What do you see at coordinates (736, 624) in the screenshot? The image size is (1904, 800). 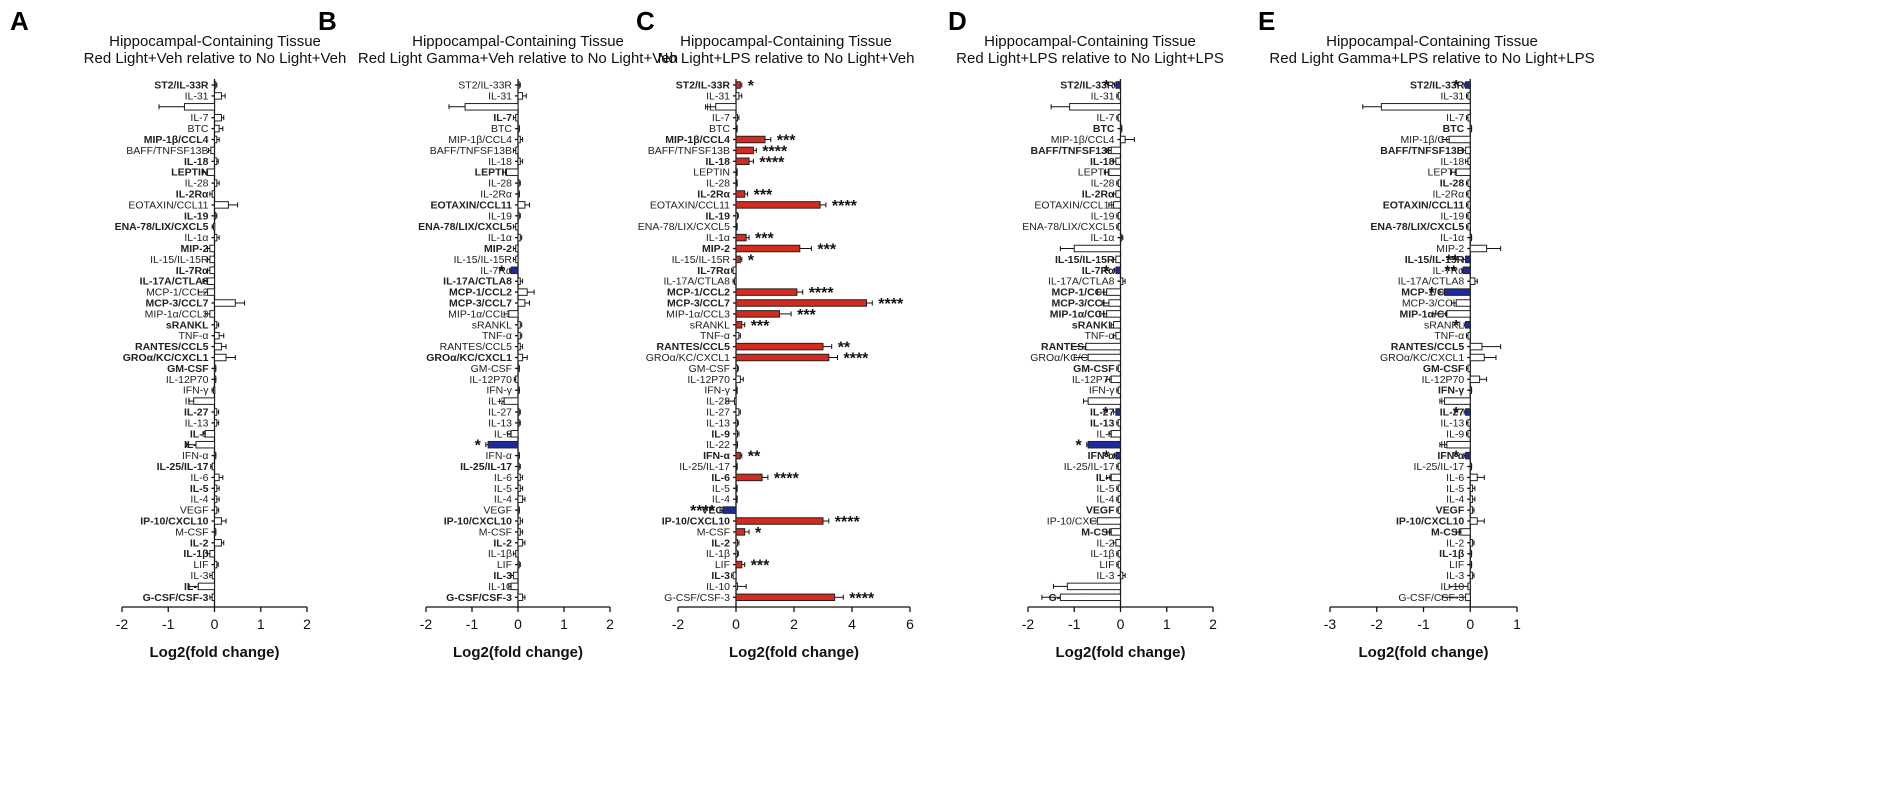 I see `x-tick-label: 0` at bounding box center [736, 624].